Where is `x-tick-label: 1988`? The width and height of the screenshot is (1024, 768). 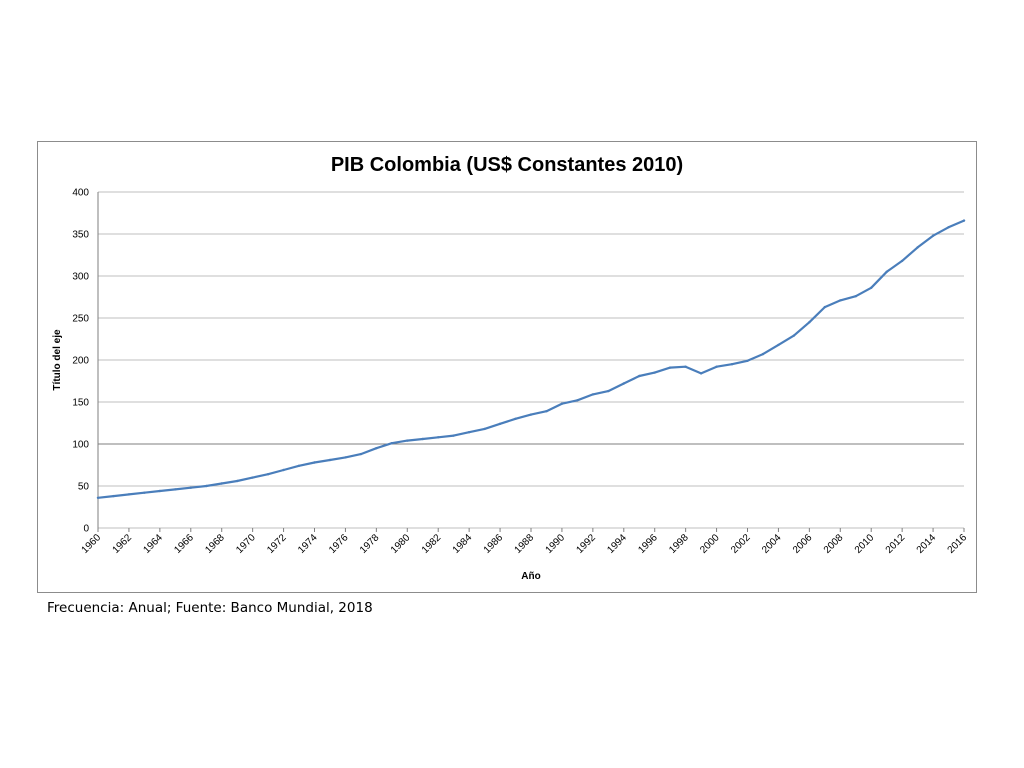 x-tick-label: 1988 is located at coordinates (525, 544).